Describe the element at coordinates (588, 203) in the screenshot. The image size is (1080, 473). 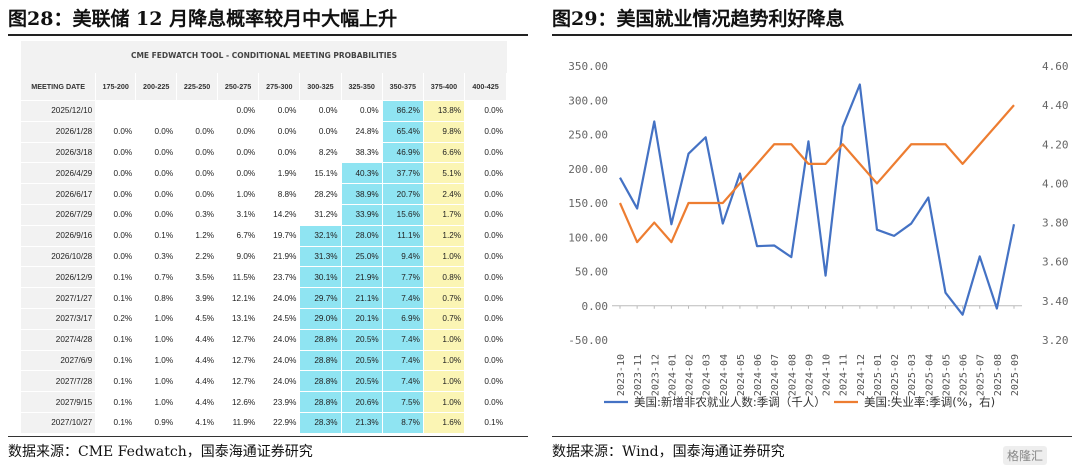
I see `y-left-tick-label: 150.00` at that location.